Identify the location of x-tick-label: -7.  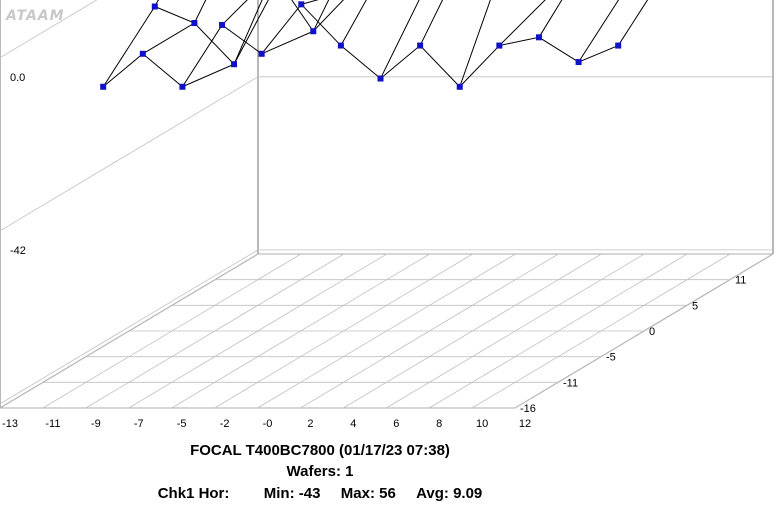
(139, 424).